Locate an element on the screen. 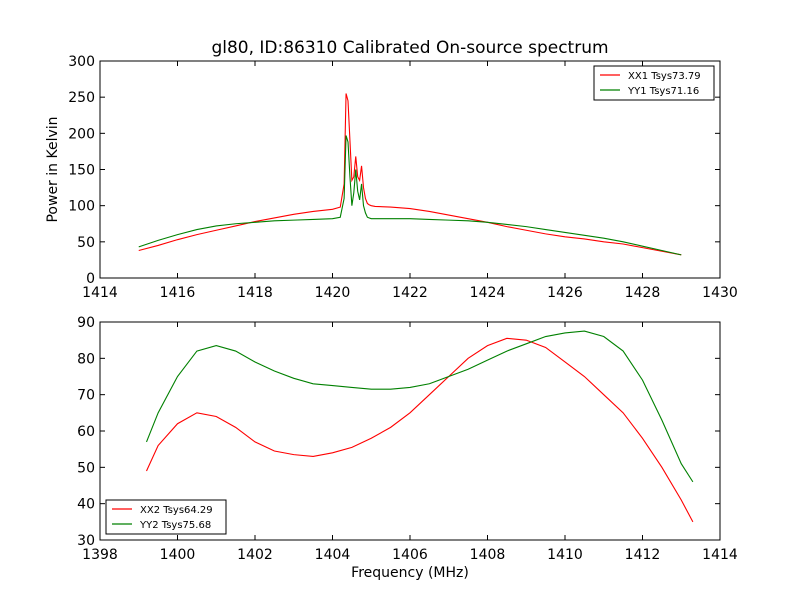 The width and height of the screenshot is (800, 600). y-axis-label: Power in Kelvin is located at coordinates (53, 169).